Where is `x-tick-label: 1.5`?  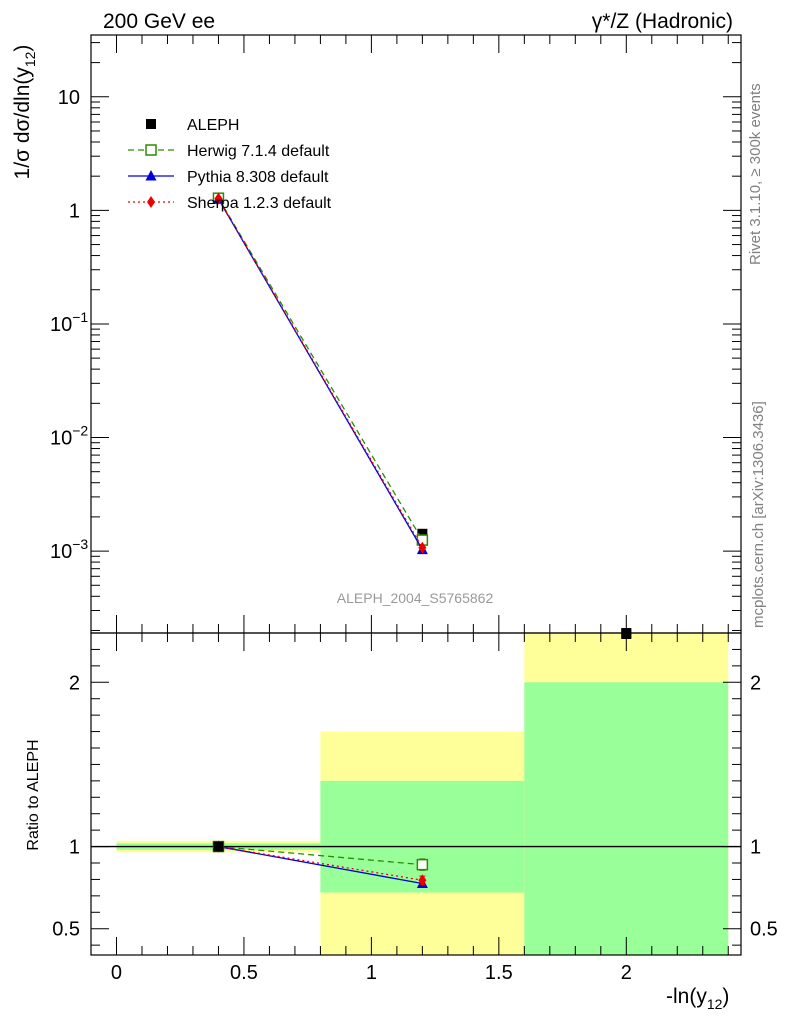
x-tick-label: 1.5 is located at coordinates (499, 973).